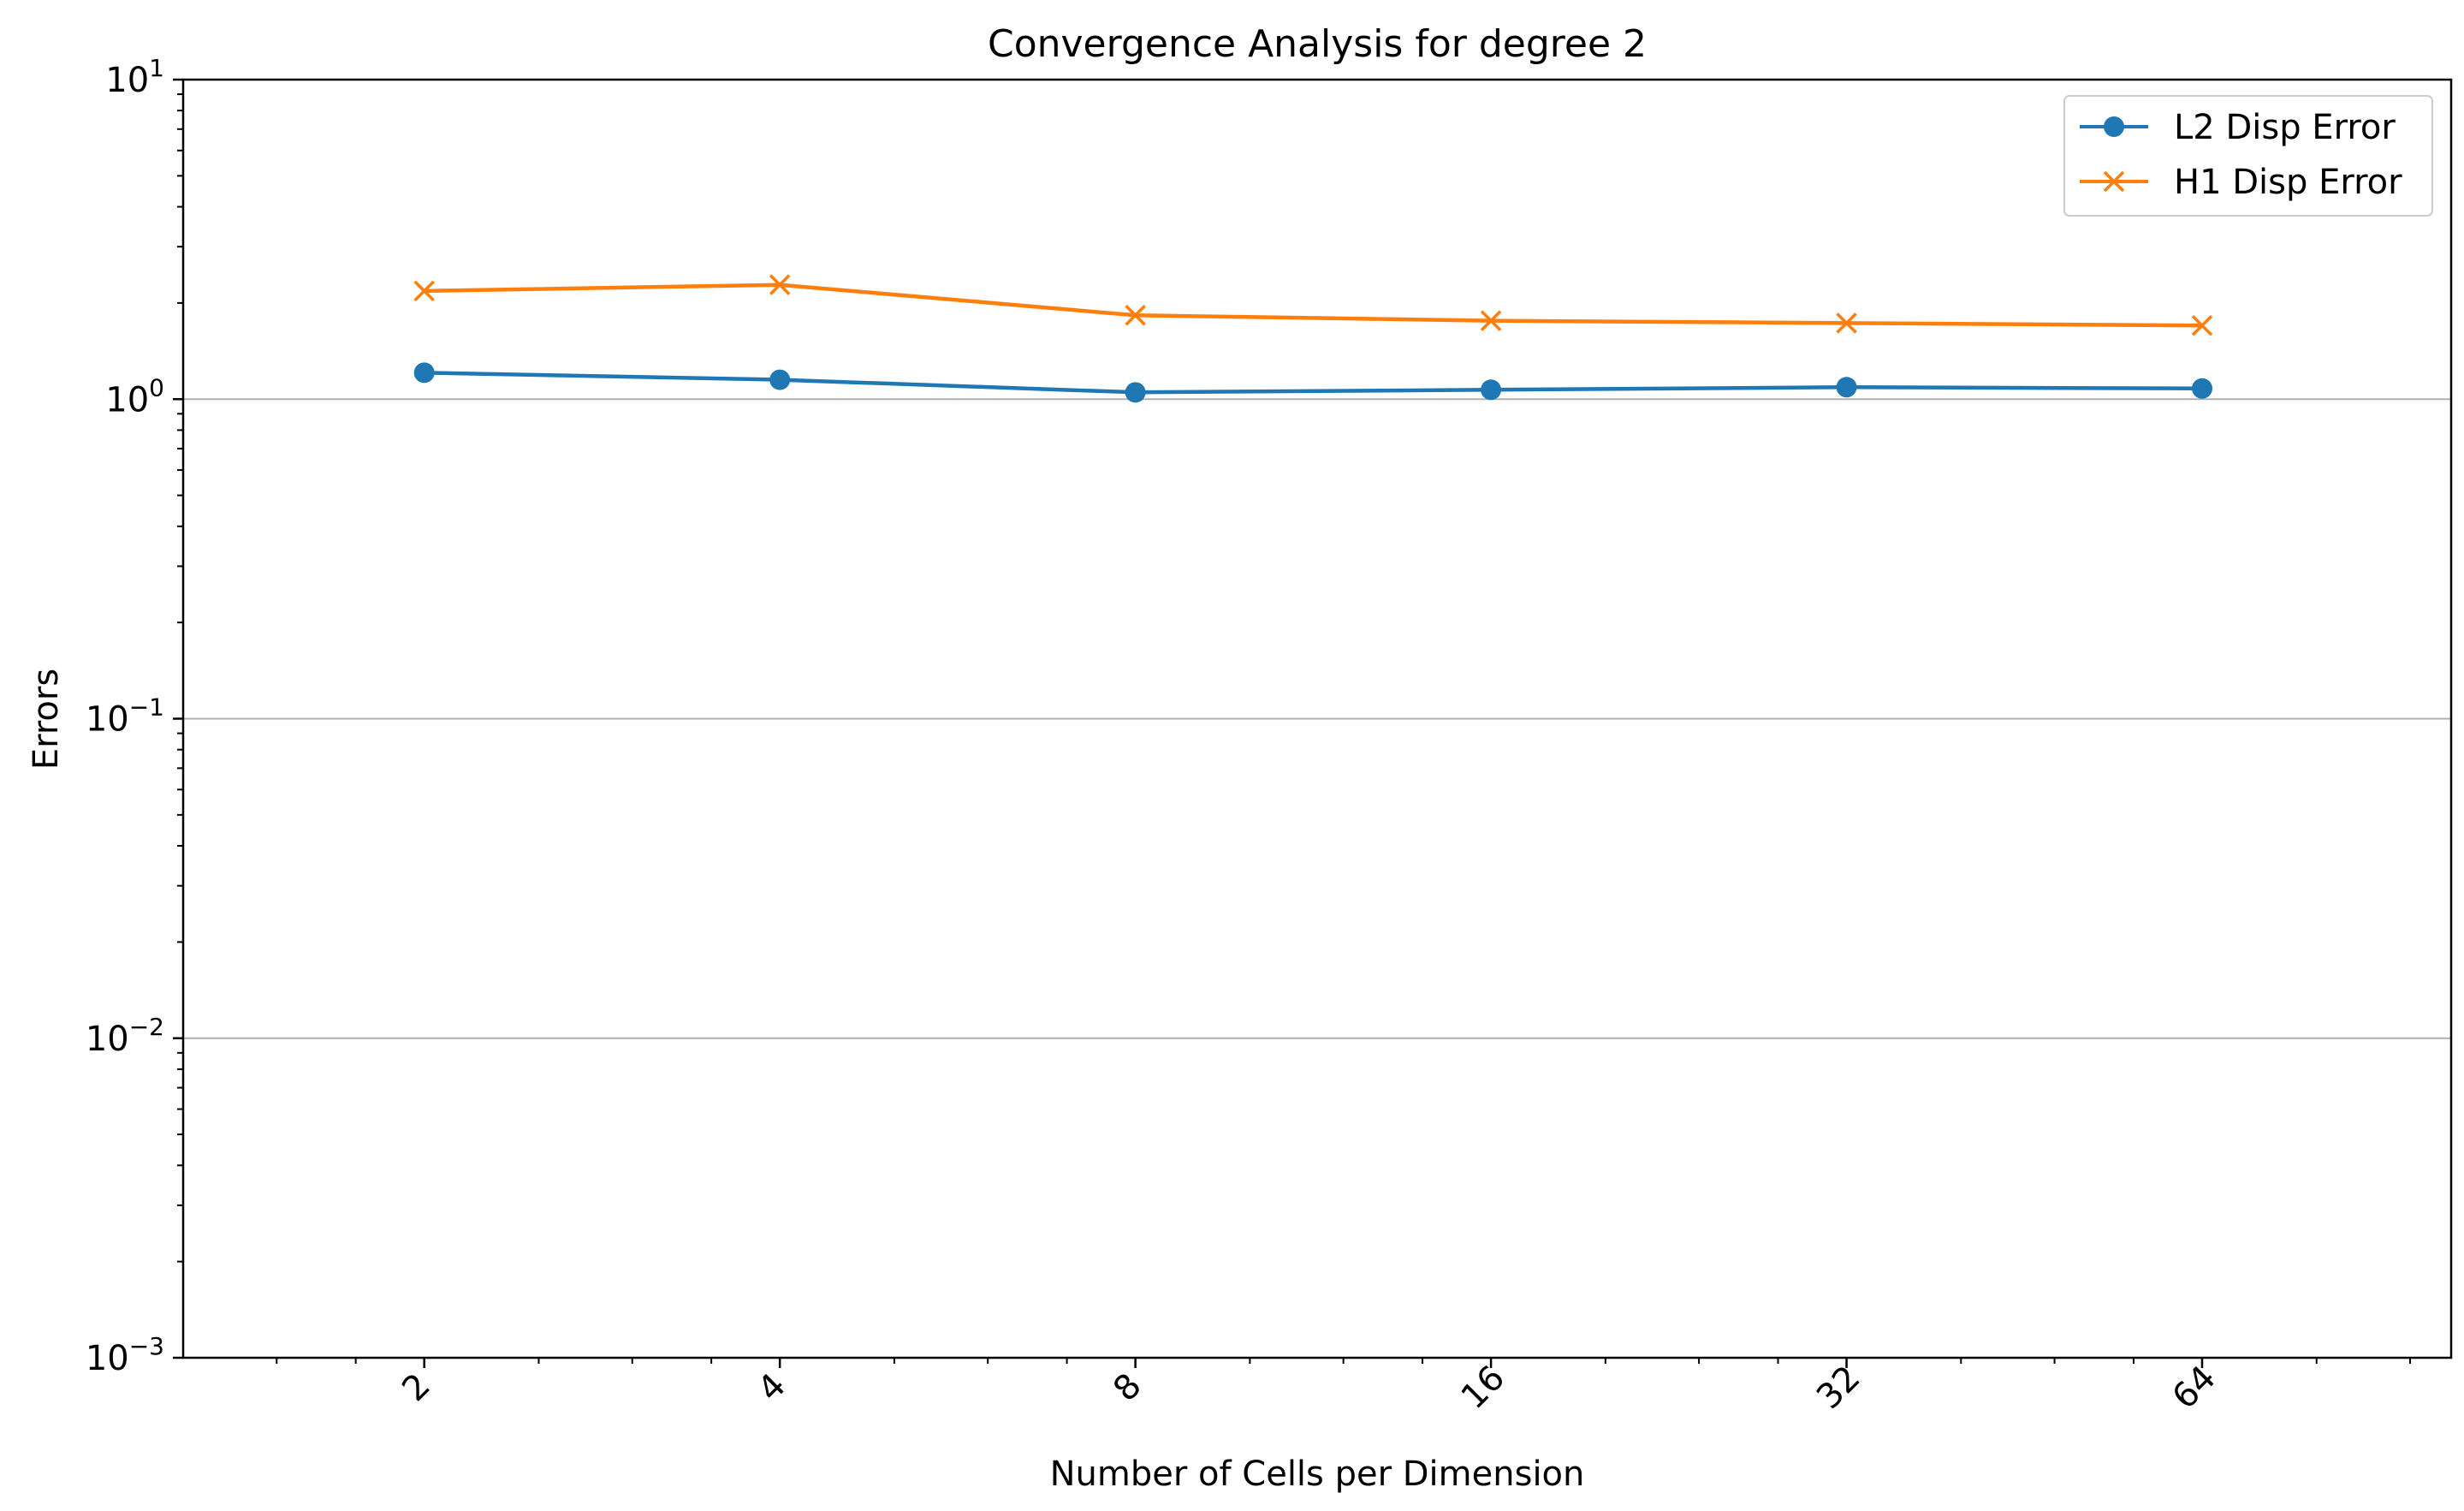 The width and height of the screenshot is (2464, 1511). Describe the element at coordinates (125, 1355) in the screenshot. I see `y-tick-label: 10⁻³` at that location.